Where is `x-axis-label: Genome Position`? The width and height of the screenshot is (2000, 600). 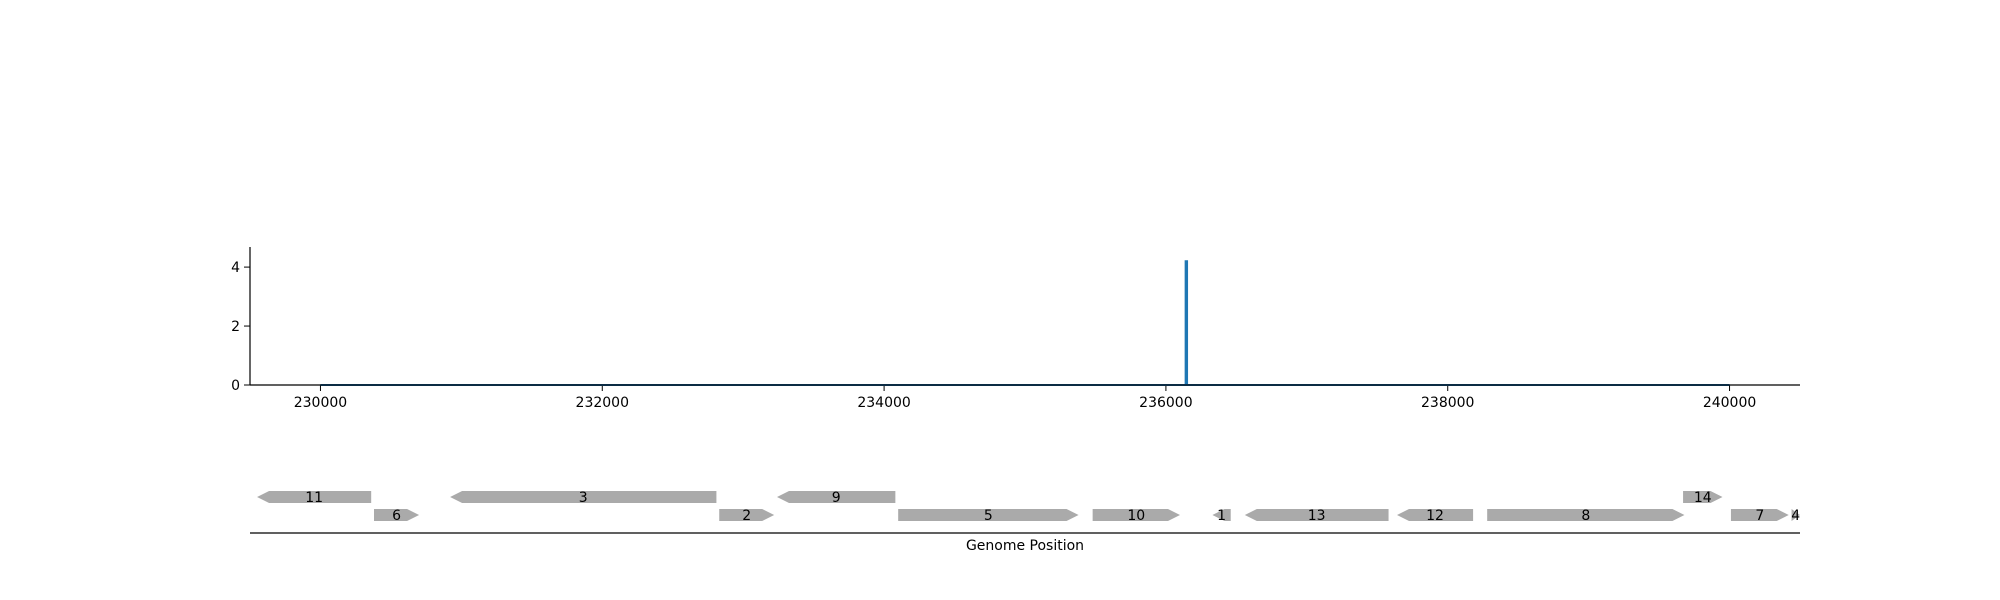
x-axis-label: Genome Position is located at coordinates (1025, 546).